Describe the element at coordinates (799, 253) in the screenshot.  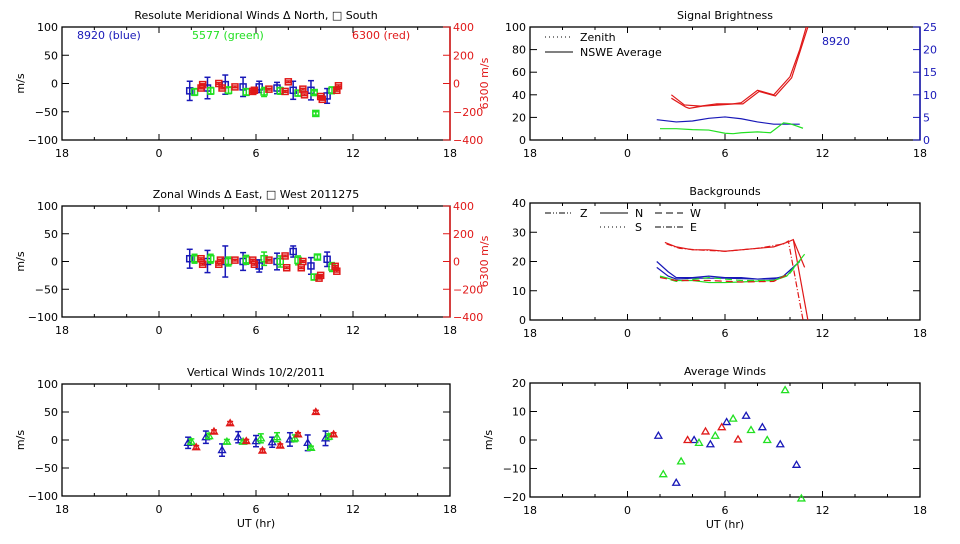
I see `series-line-6300-E` at that location.